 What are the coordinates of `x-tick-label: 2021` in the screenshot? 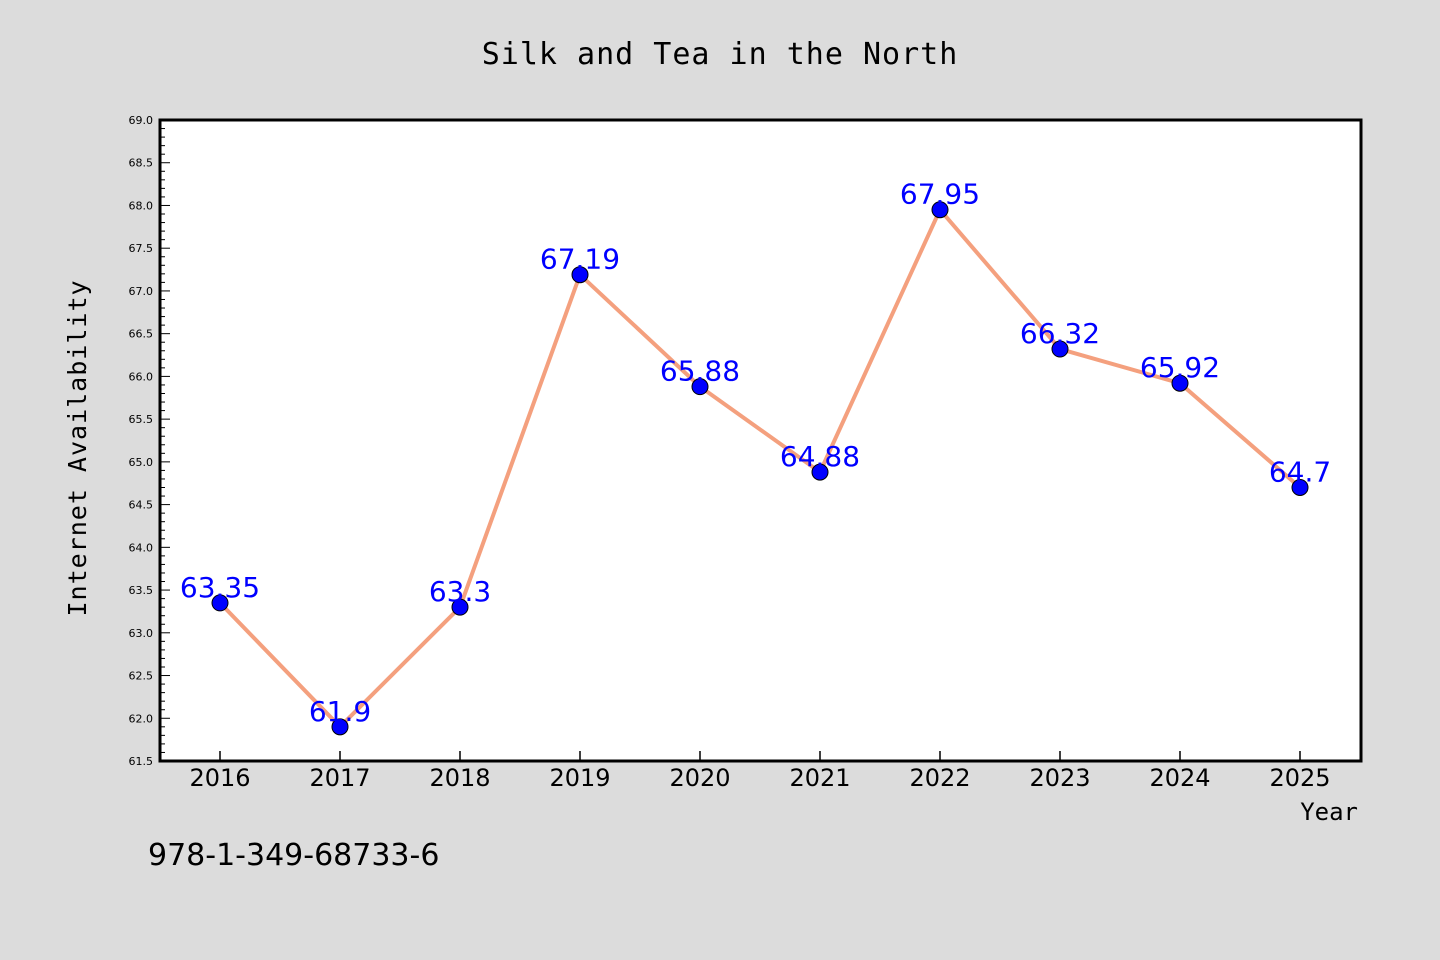 It's located at (819, 778).